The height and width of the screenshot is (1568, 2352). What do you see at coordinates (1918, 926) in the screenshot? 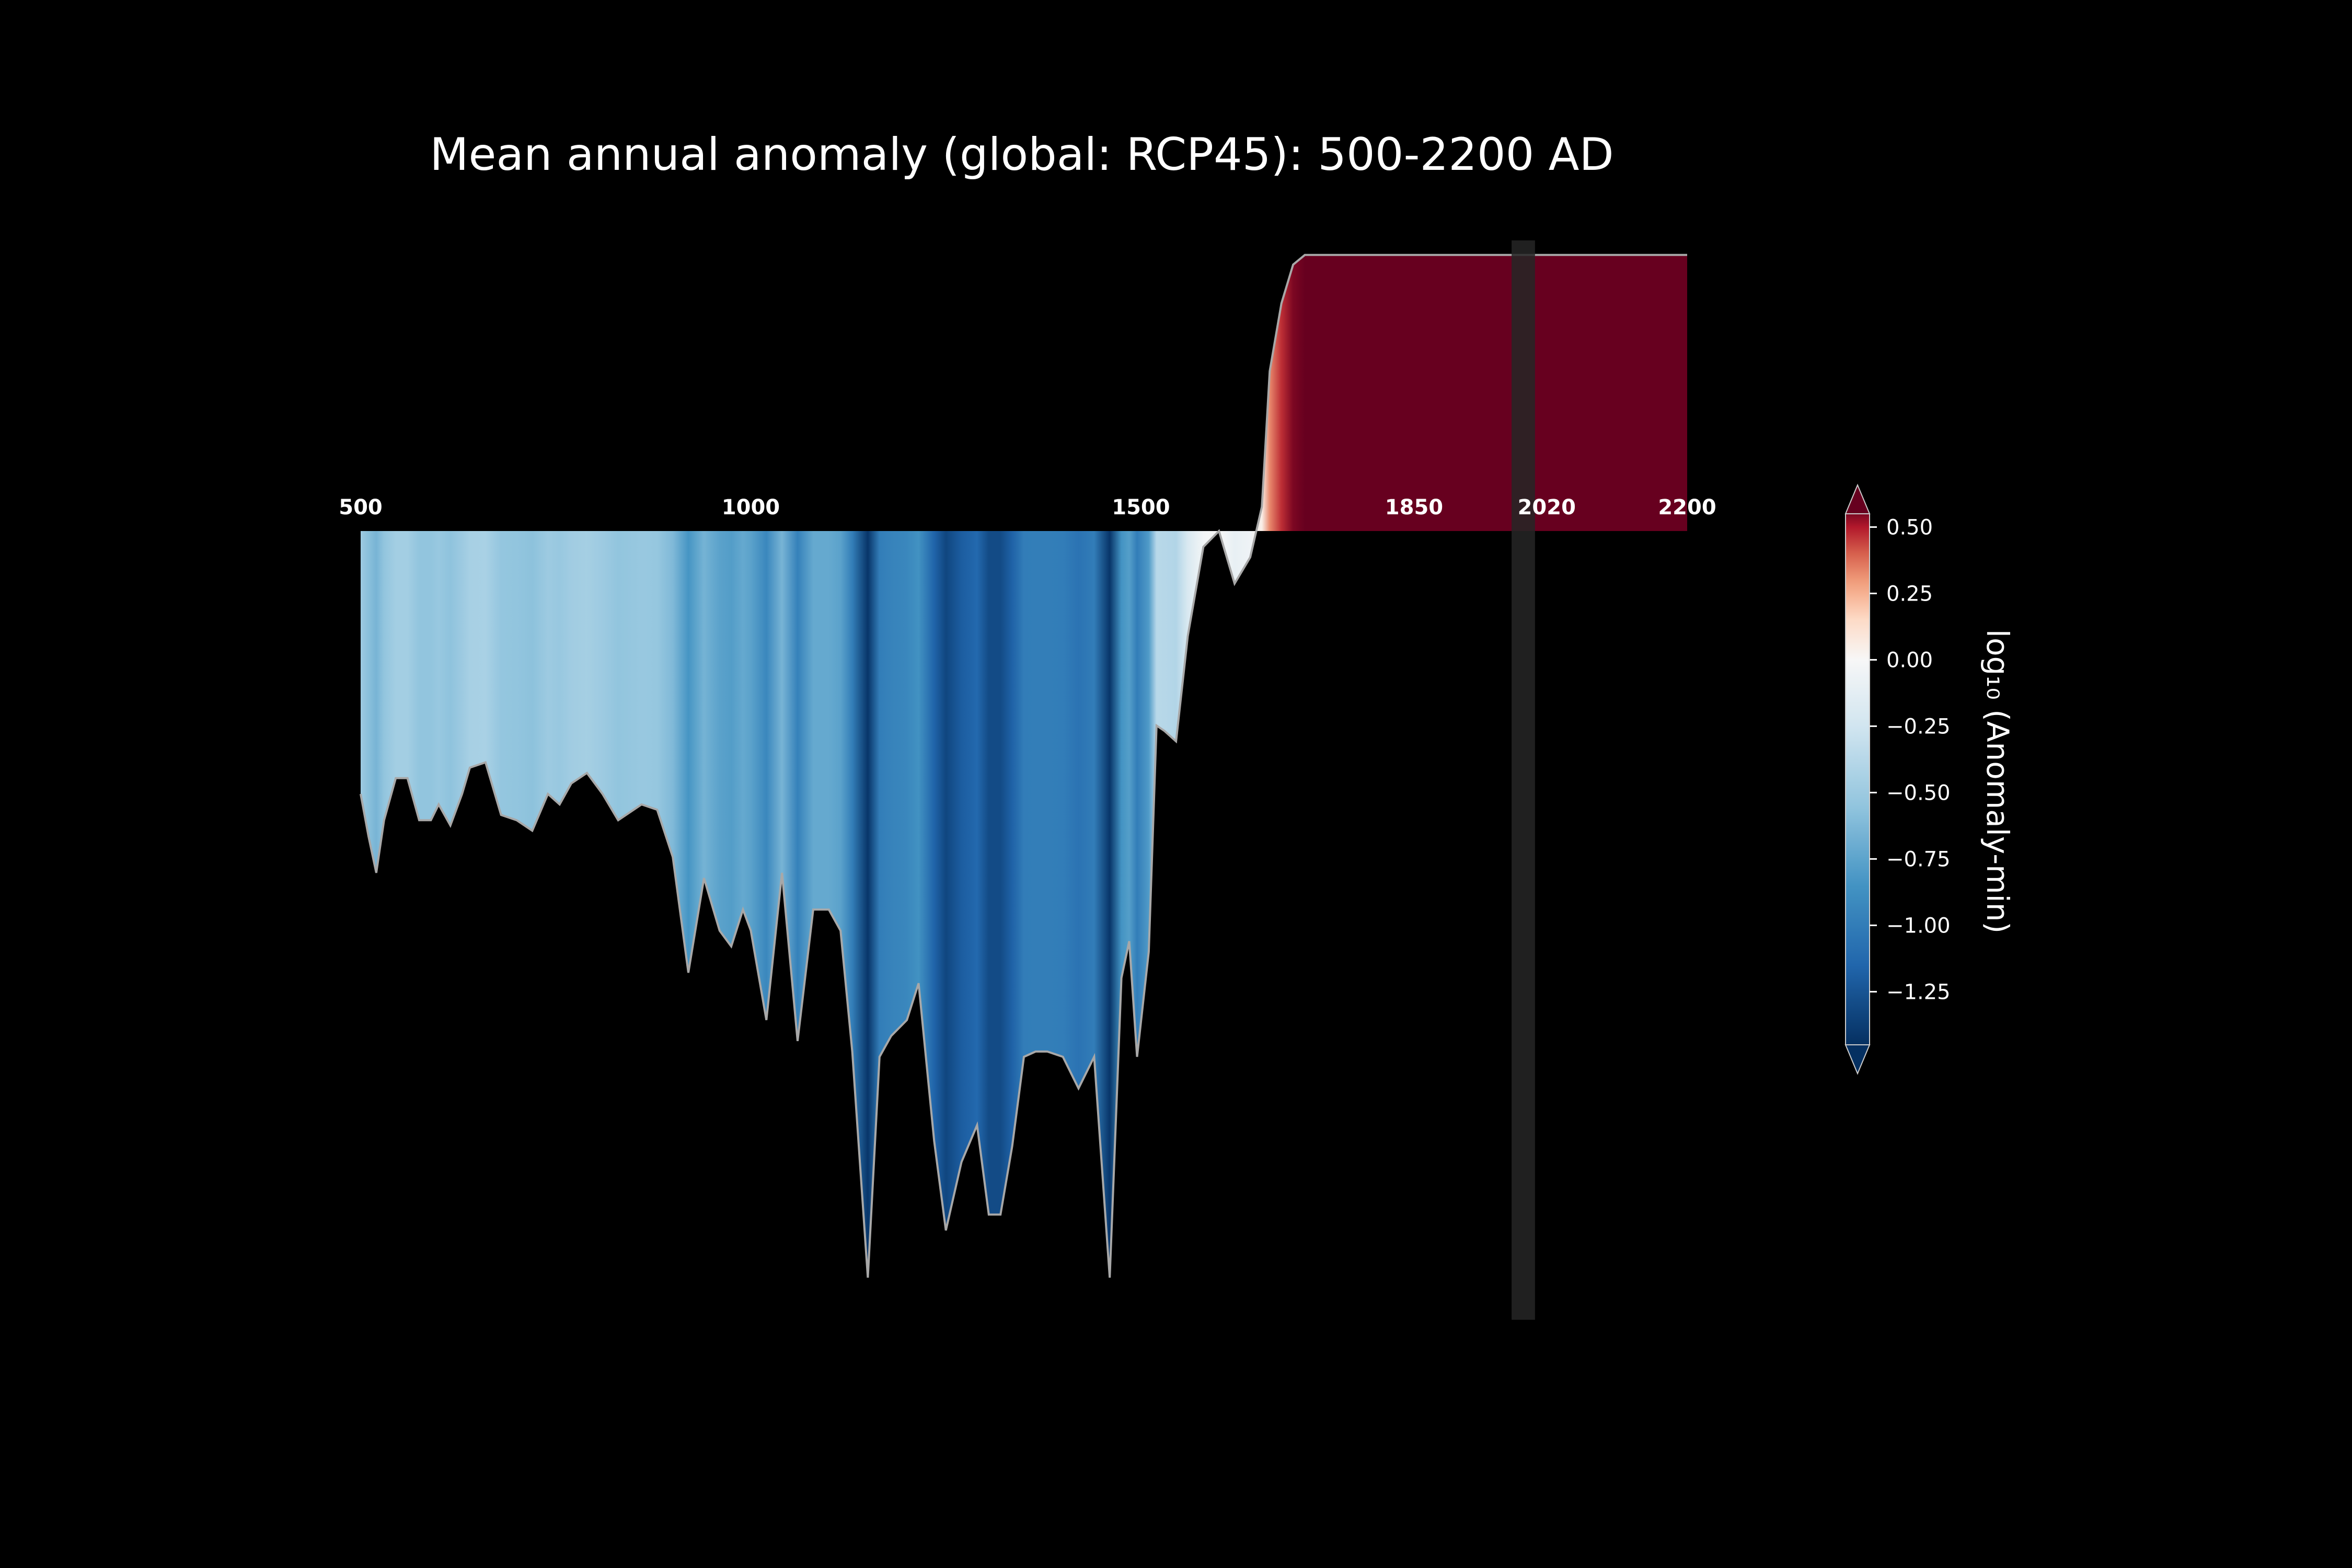
I see `colorbar-tick-label: −1.00` at bounding box center [1918, 926].